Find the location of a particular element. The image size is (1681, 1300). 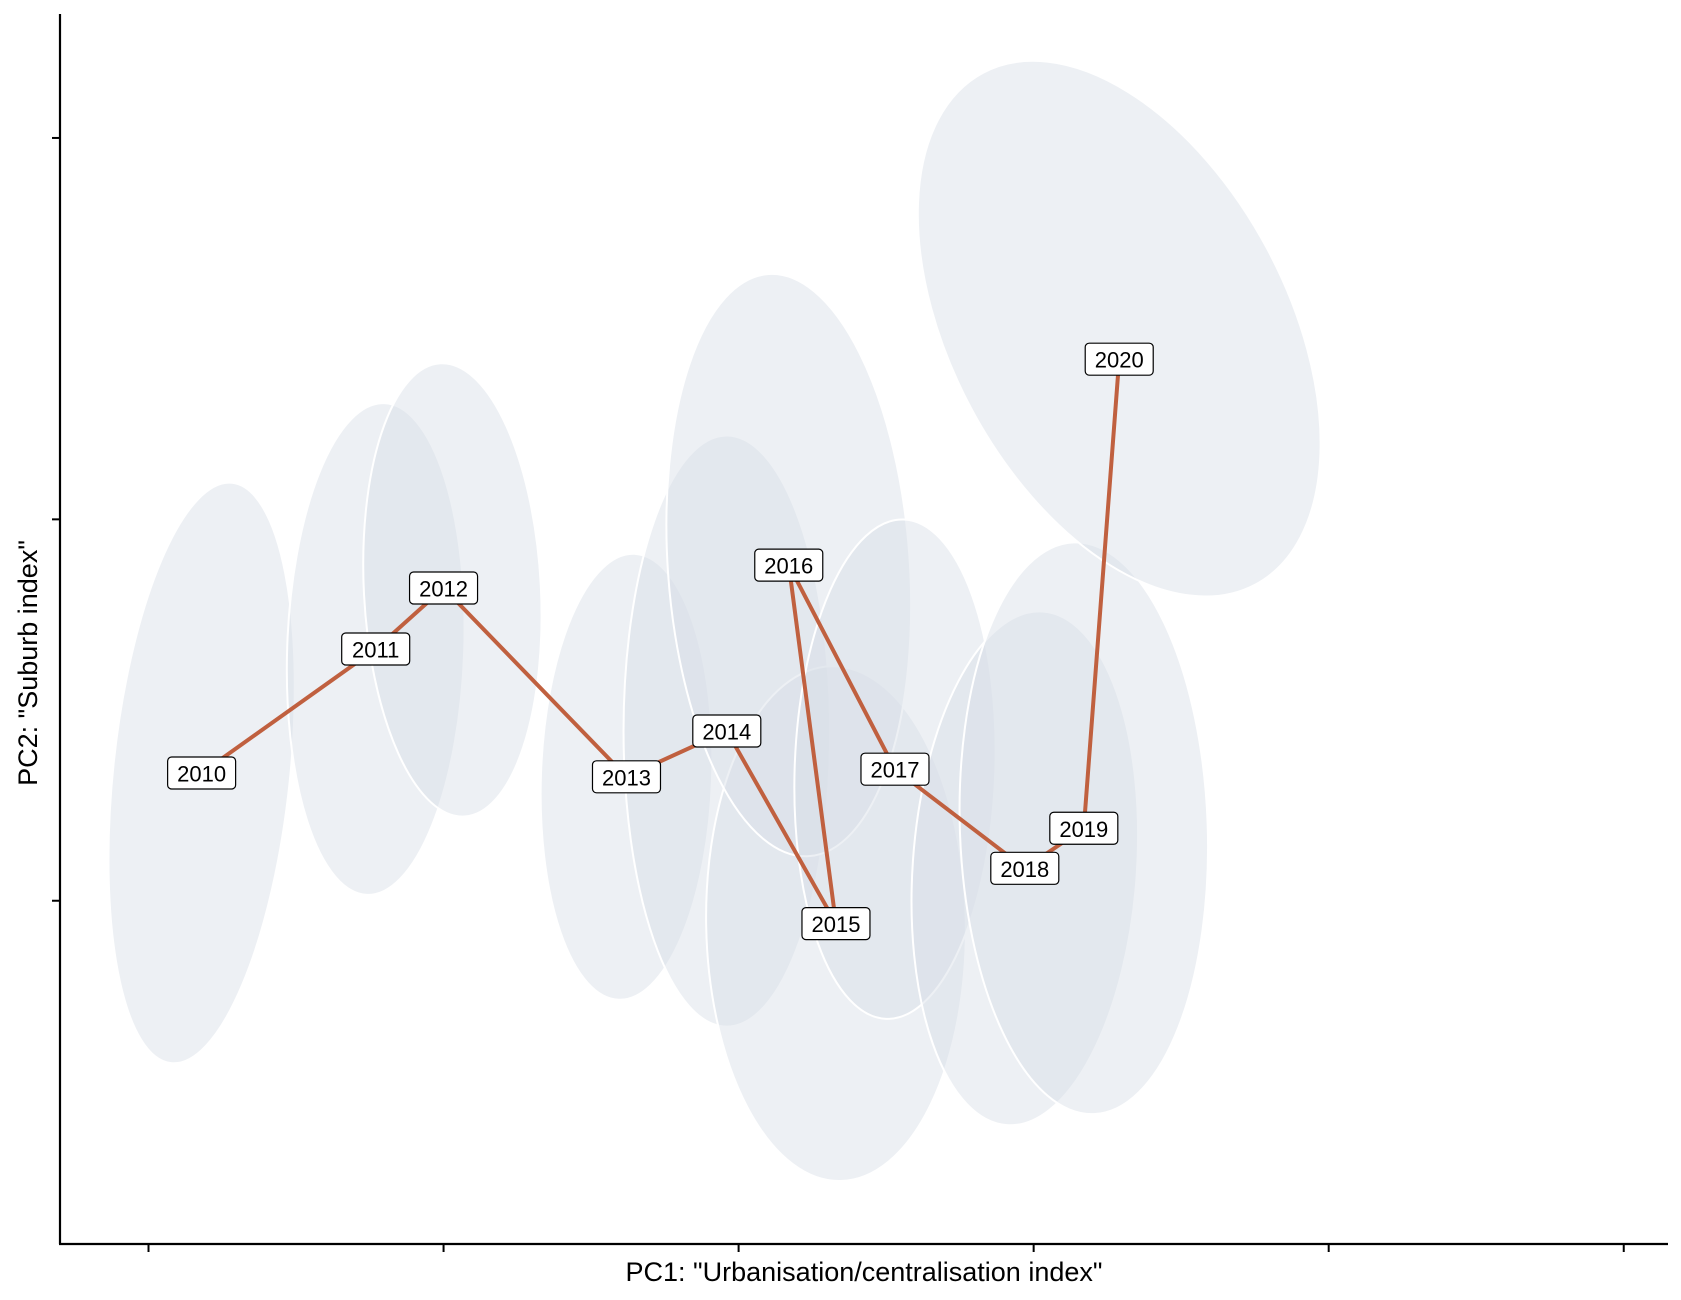

year-label-text: 2010 is located at coordinates (201, 773).